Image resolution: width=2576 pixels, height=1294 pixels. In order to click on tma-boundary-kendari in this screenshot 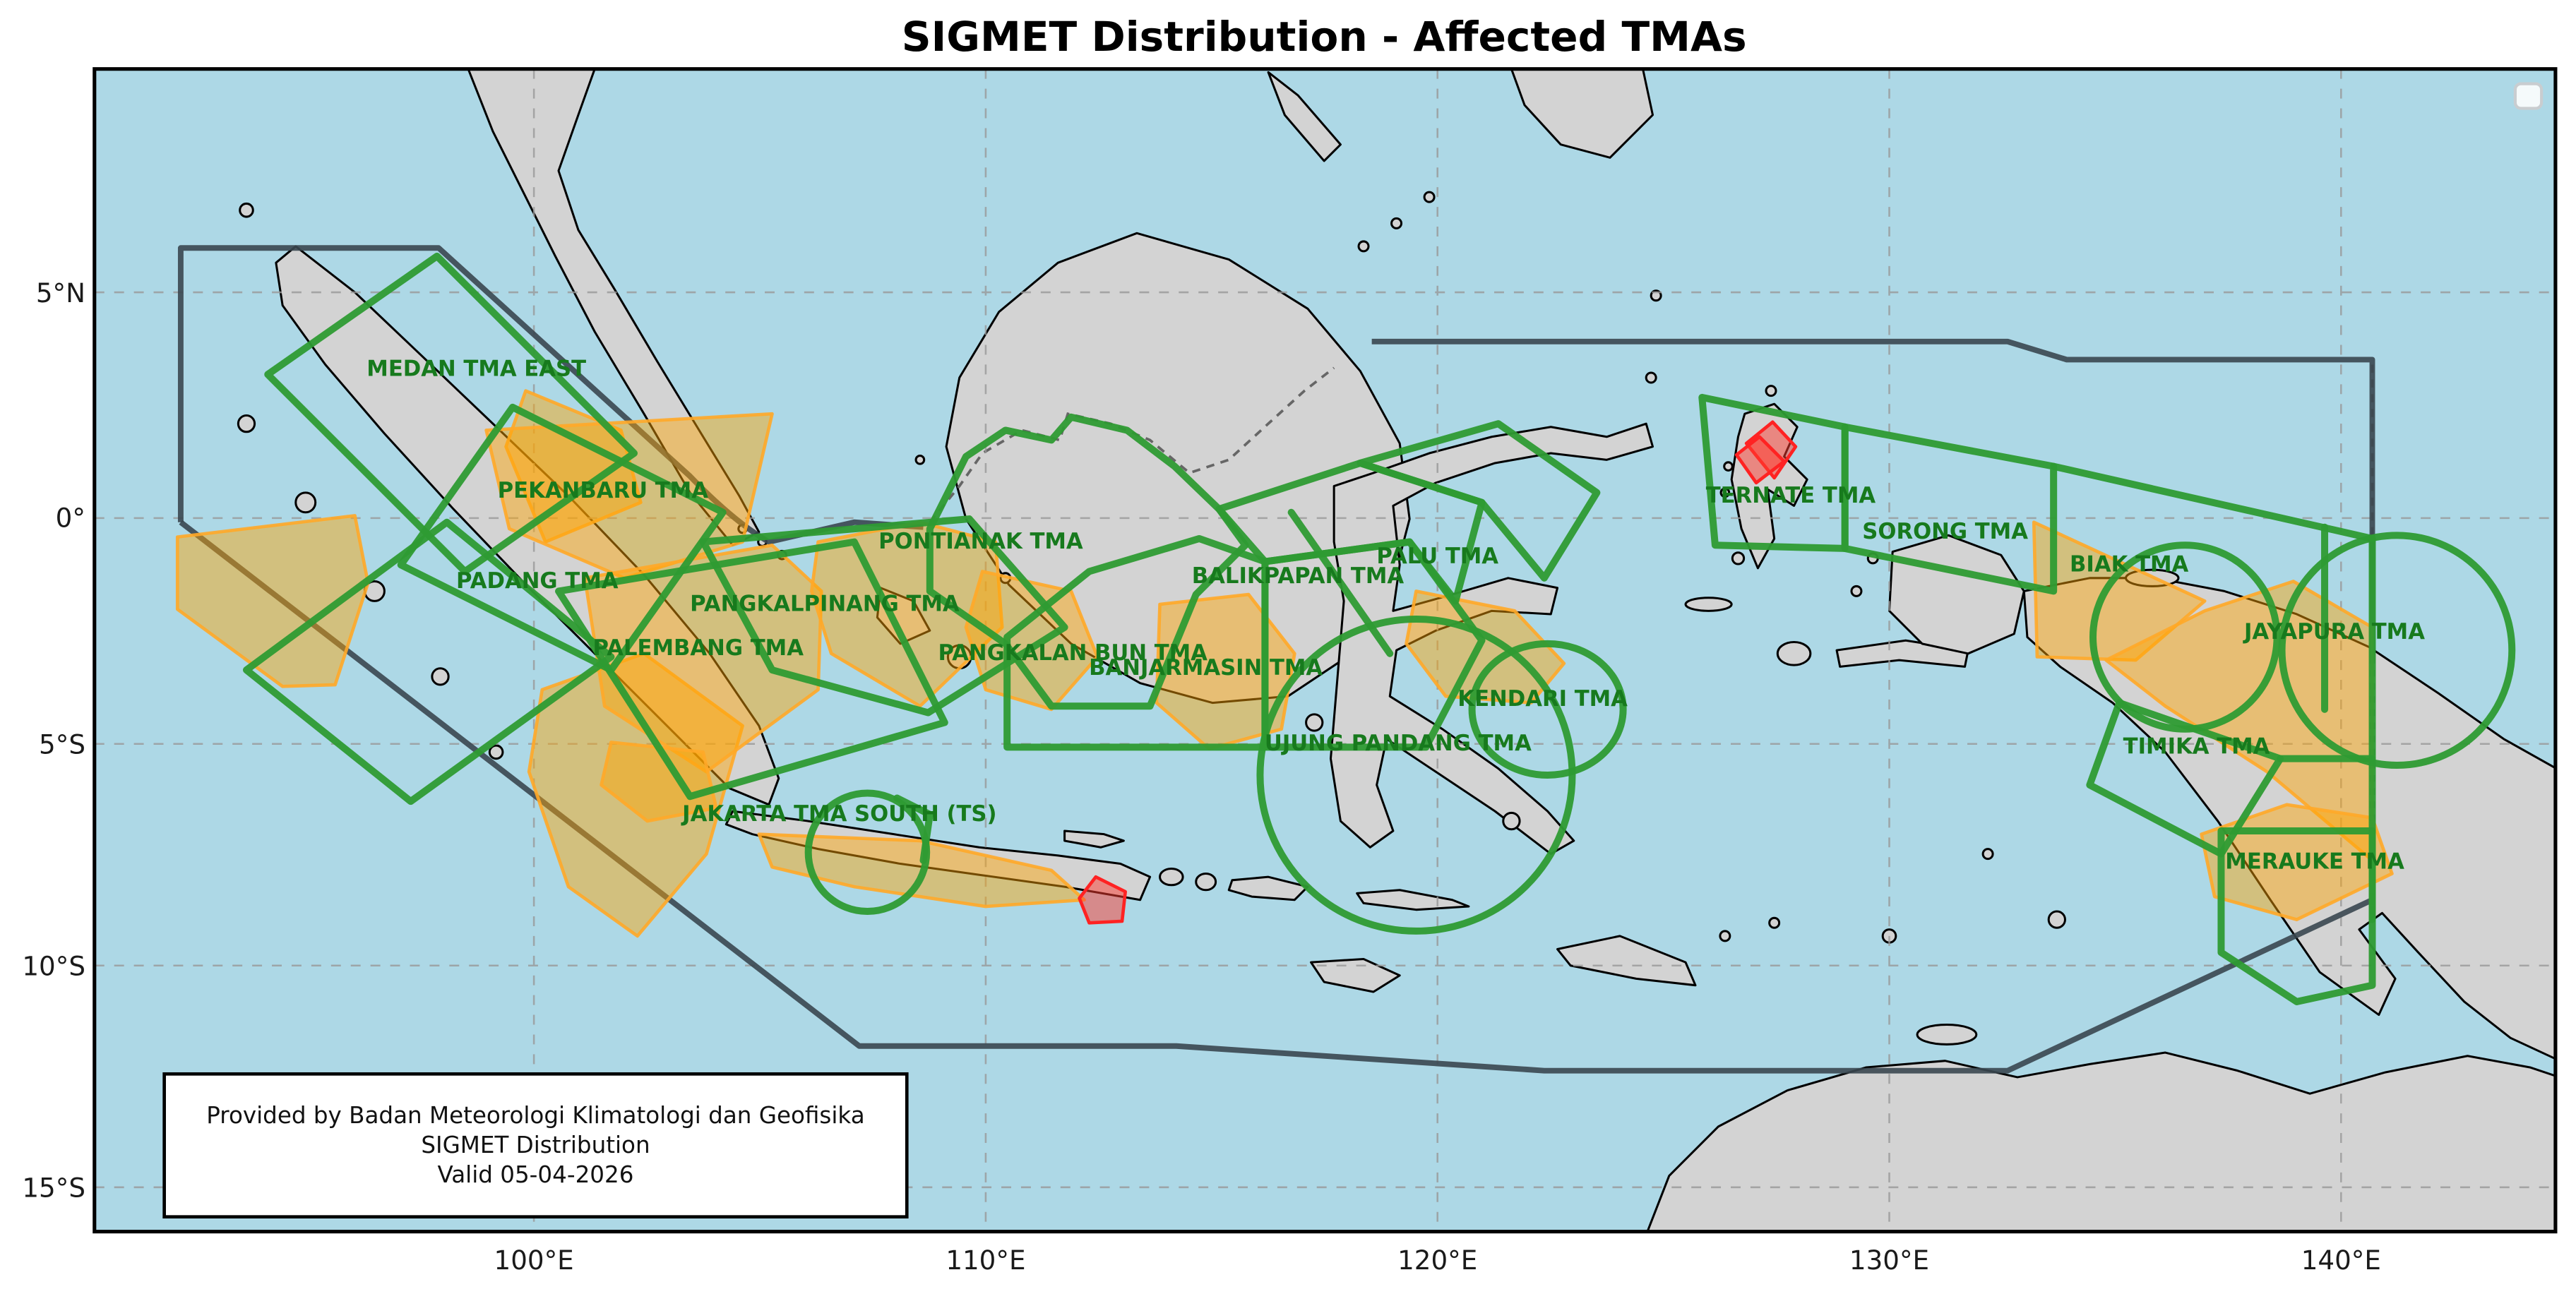, I will do `click(1547, 709)`.